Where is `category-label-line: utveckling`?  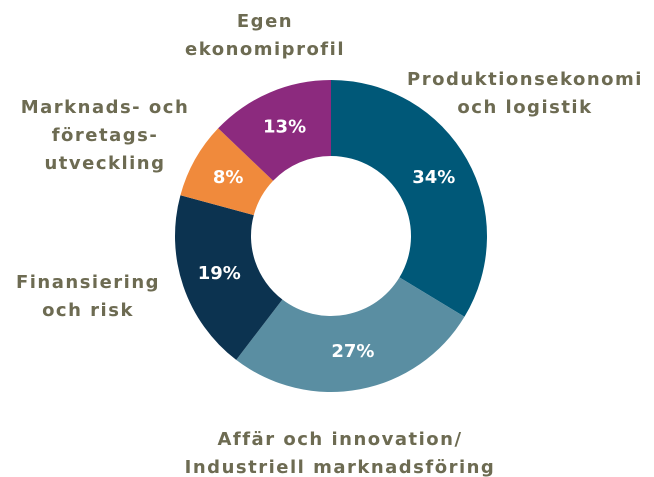 category-label-line: utveckling is located at coordinates (104, 163).